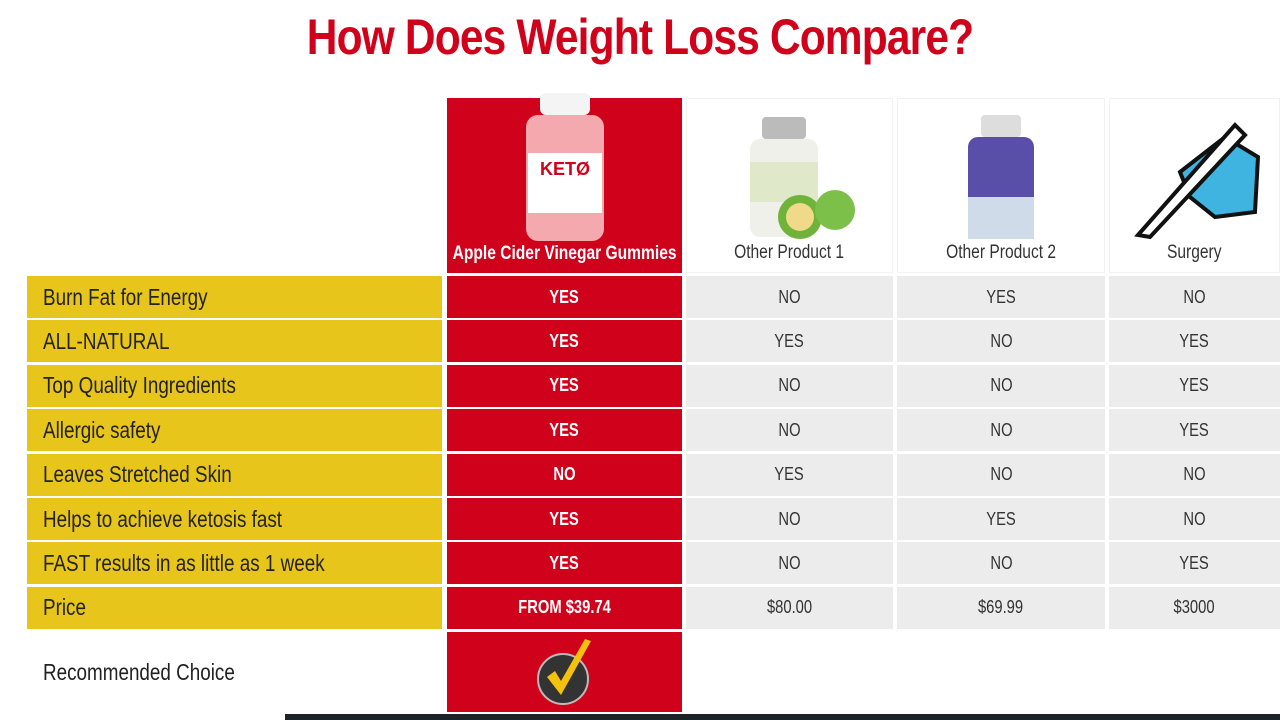  I want to click on comparison-row: Top Quality Ingredients YES NO NO YES, so click(640, 385).